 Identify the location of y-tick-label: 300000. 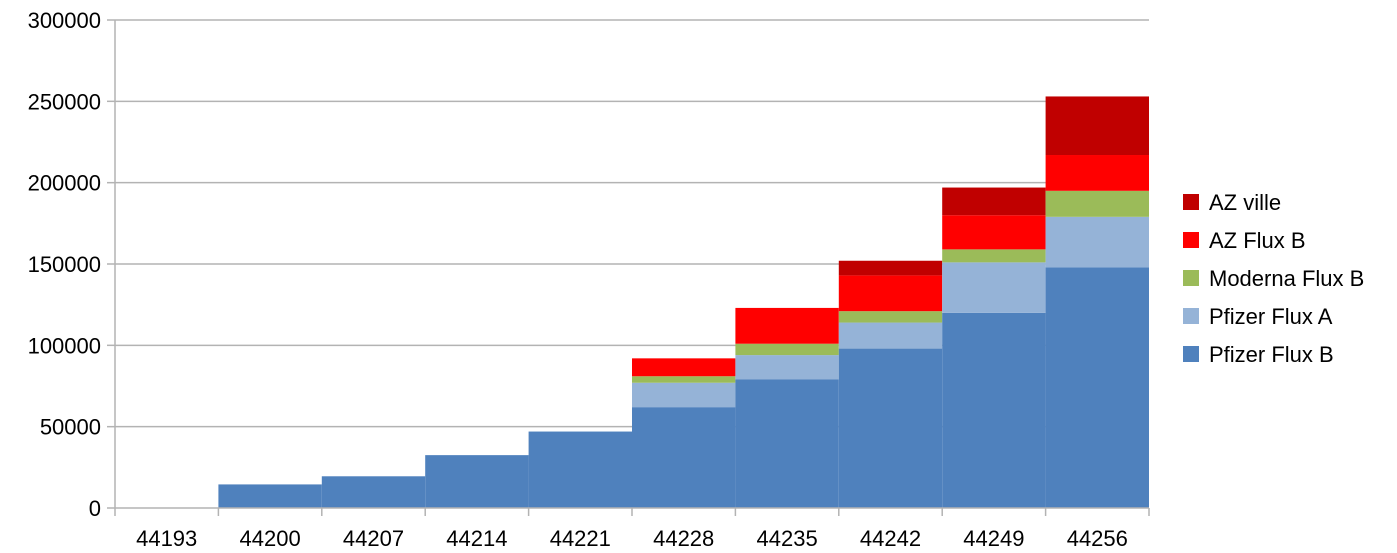
(64, 20).